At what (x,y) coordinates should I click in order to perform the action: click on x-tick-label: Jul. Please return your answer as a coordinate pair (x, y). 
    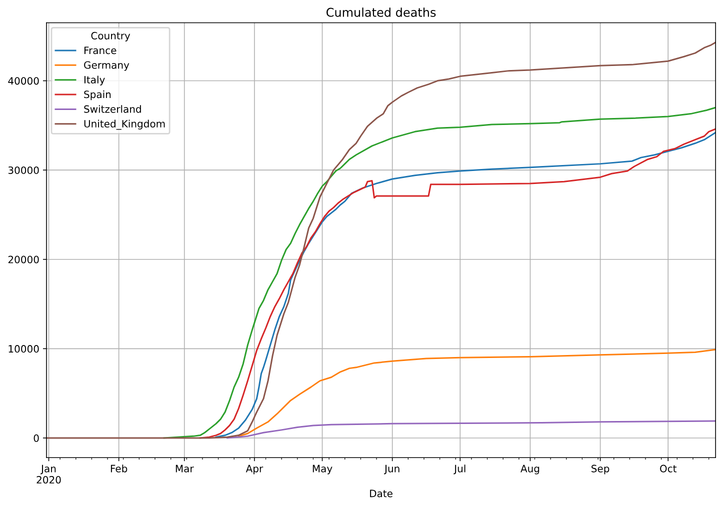
    Looking at the image, I should click on (460, 469).